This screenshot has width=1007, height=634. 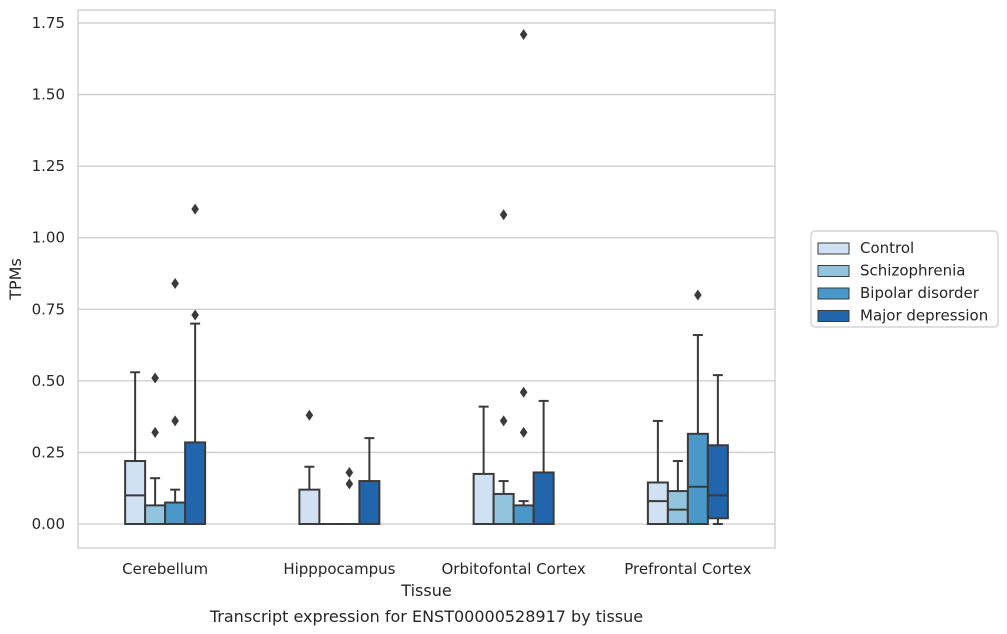 I want to click on y-tick-label: 1.00, so click(x=48, y=238).